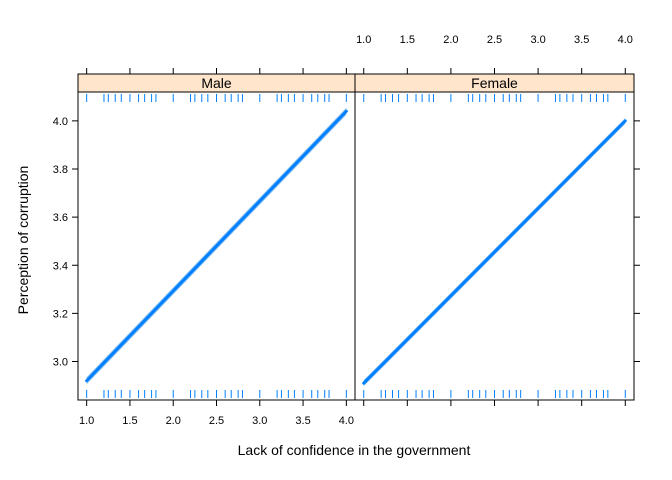  I want to click on x-tick-label: 2.0, so click(173, 421).